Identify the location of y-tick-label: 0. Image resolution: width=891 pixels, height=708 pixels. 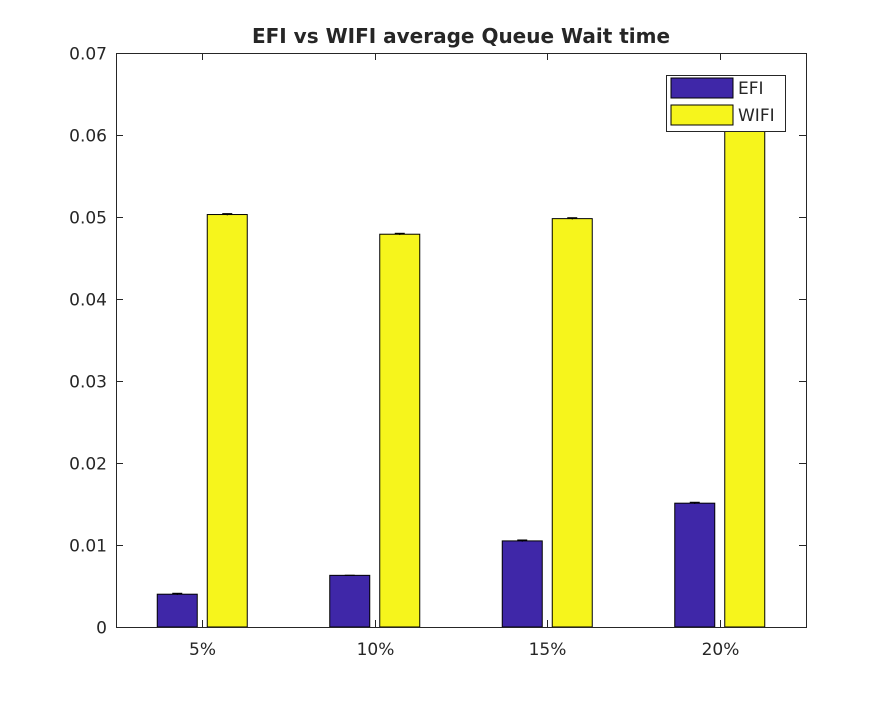
(101, 629).